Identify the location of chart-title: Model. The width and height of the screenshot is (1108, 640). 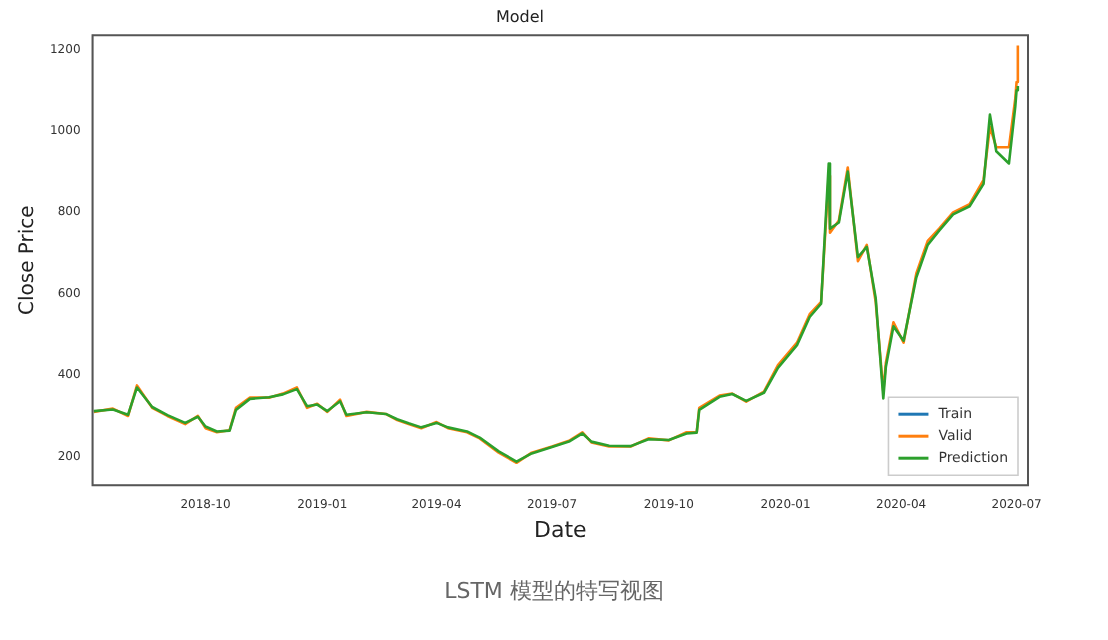
(520, 16).